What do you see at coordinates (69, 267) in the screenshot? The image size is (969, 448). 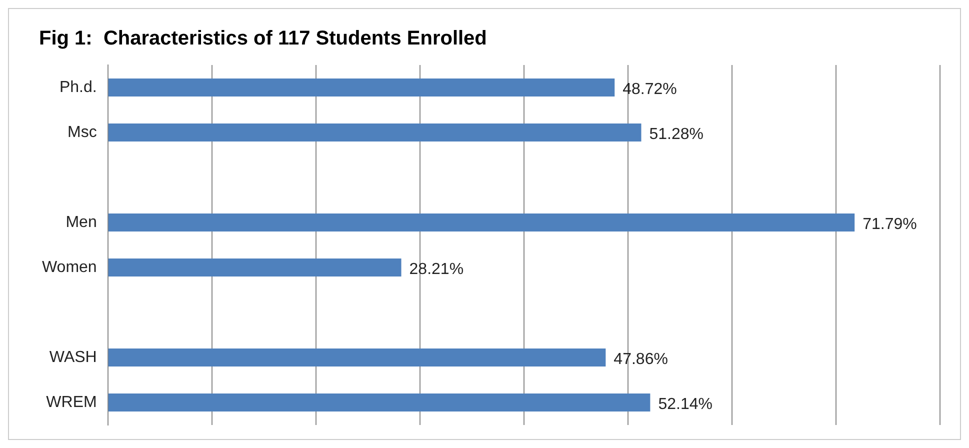 I see `y-tick-label: Women` at bounding box center [69, 267].